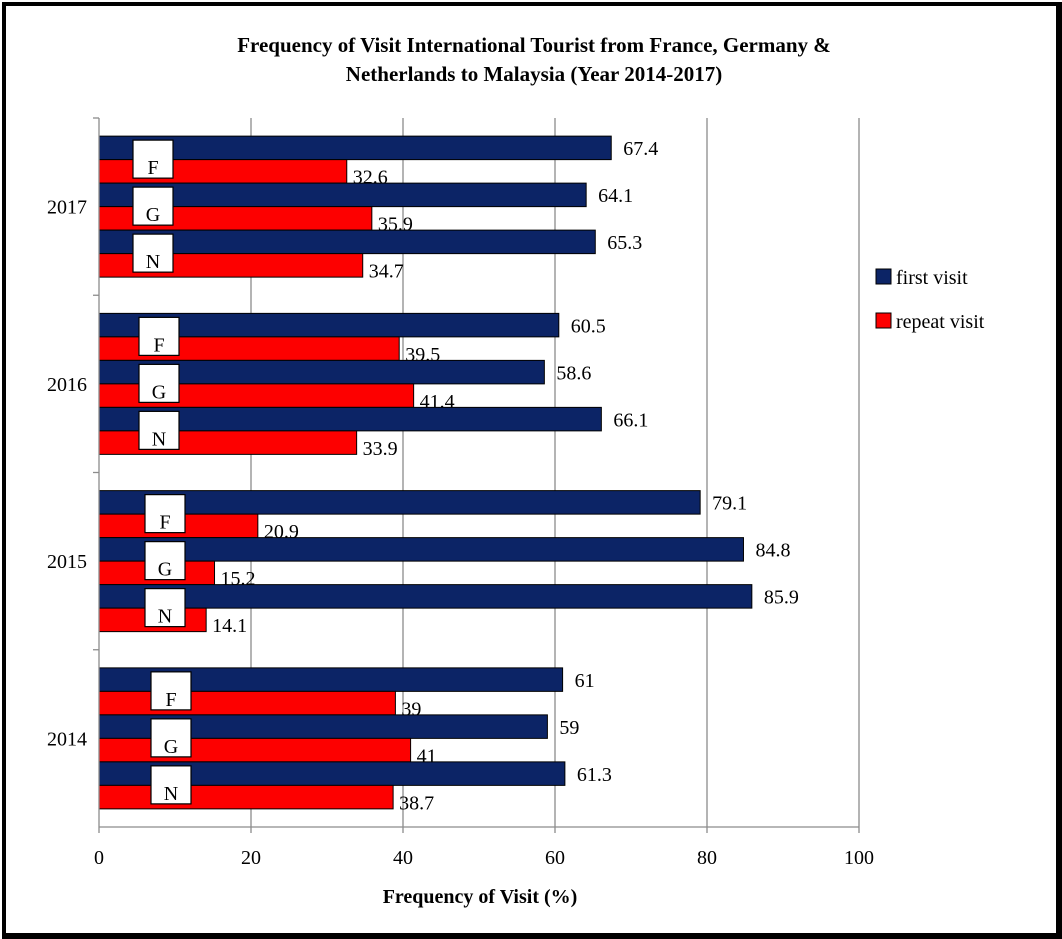 The image size is (1062, 939). Describe the element at coordinates (386, 272) in the screenshot. I see `data-label-repeat-visit: 34.7` at that location.